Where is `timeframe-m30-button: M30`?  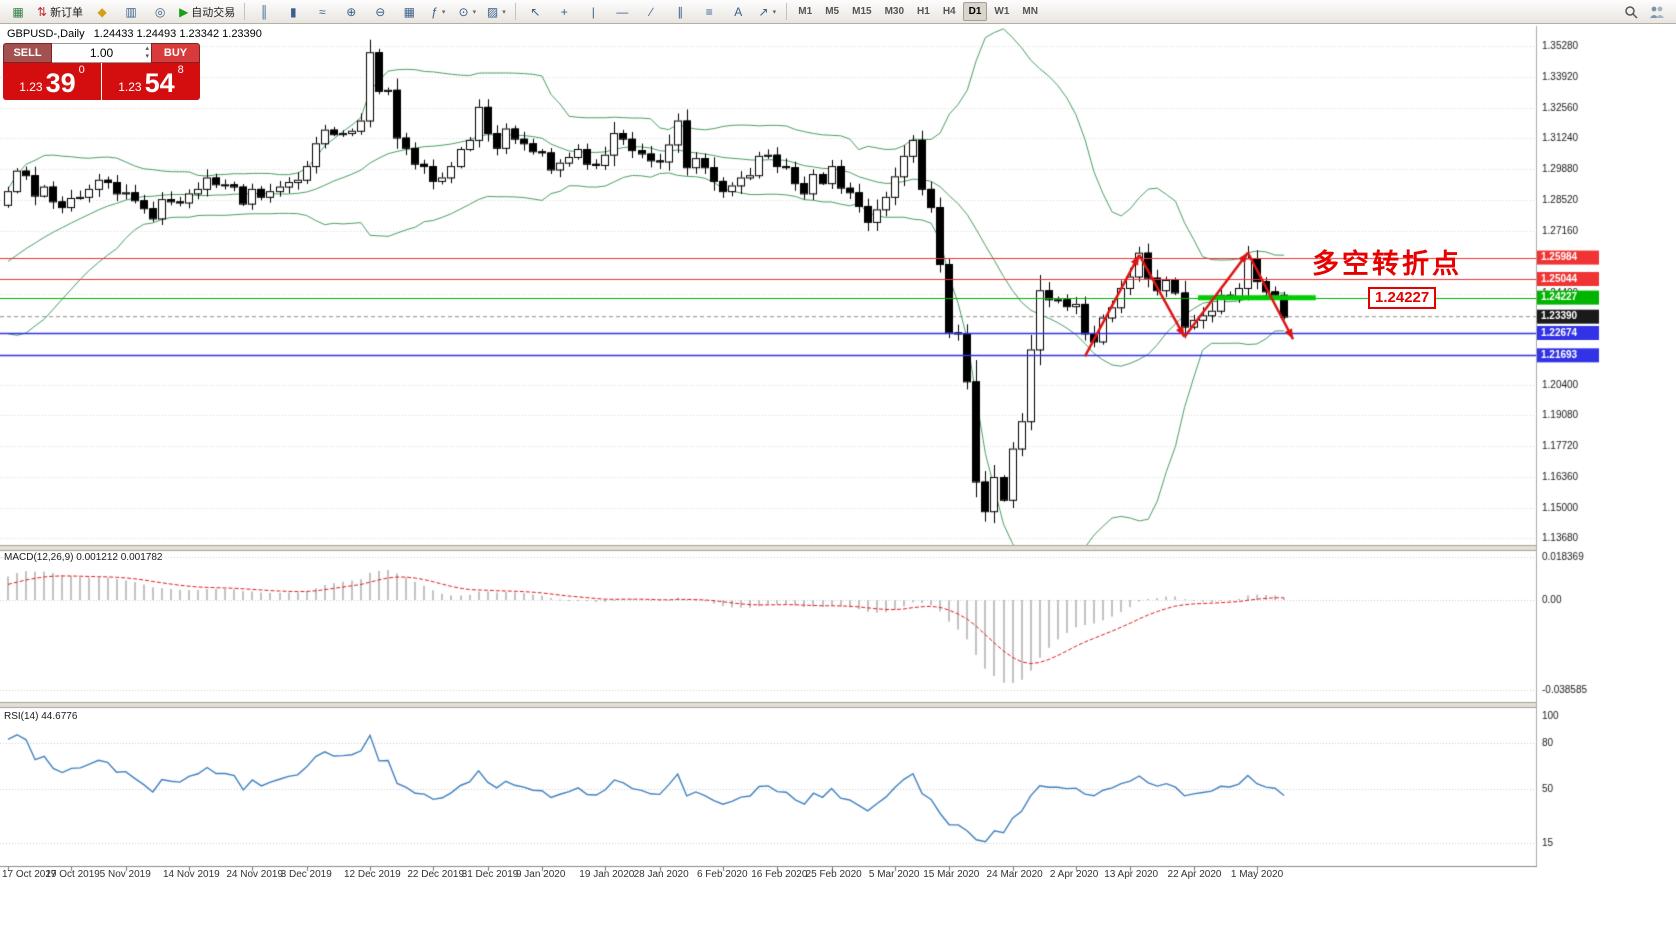 timeframe-m30-button: M30 is located at coordinates (894, 11).